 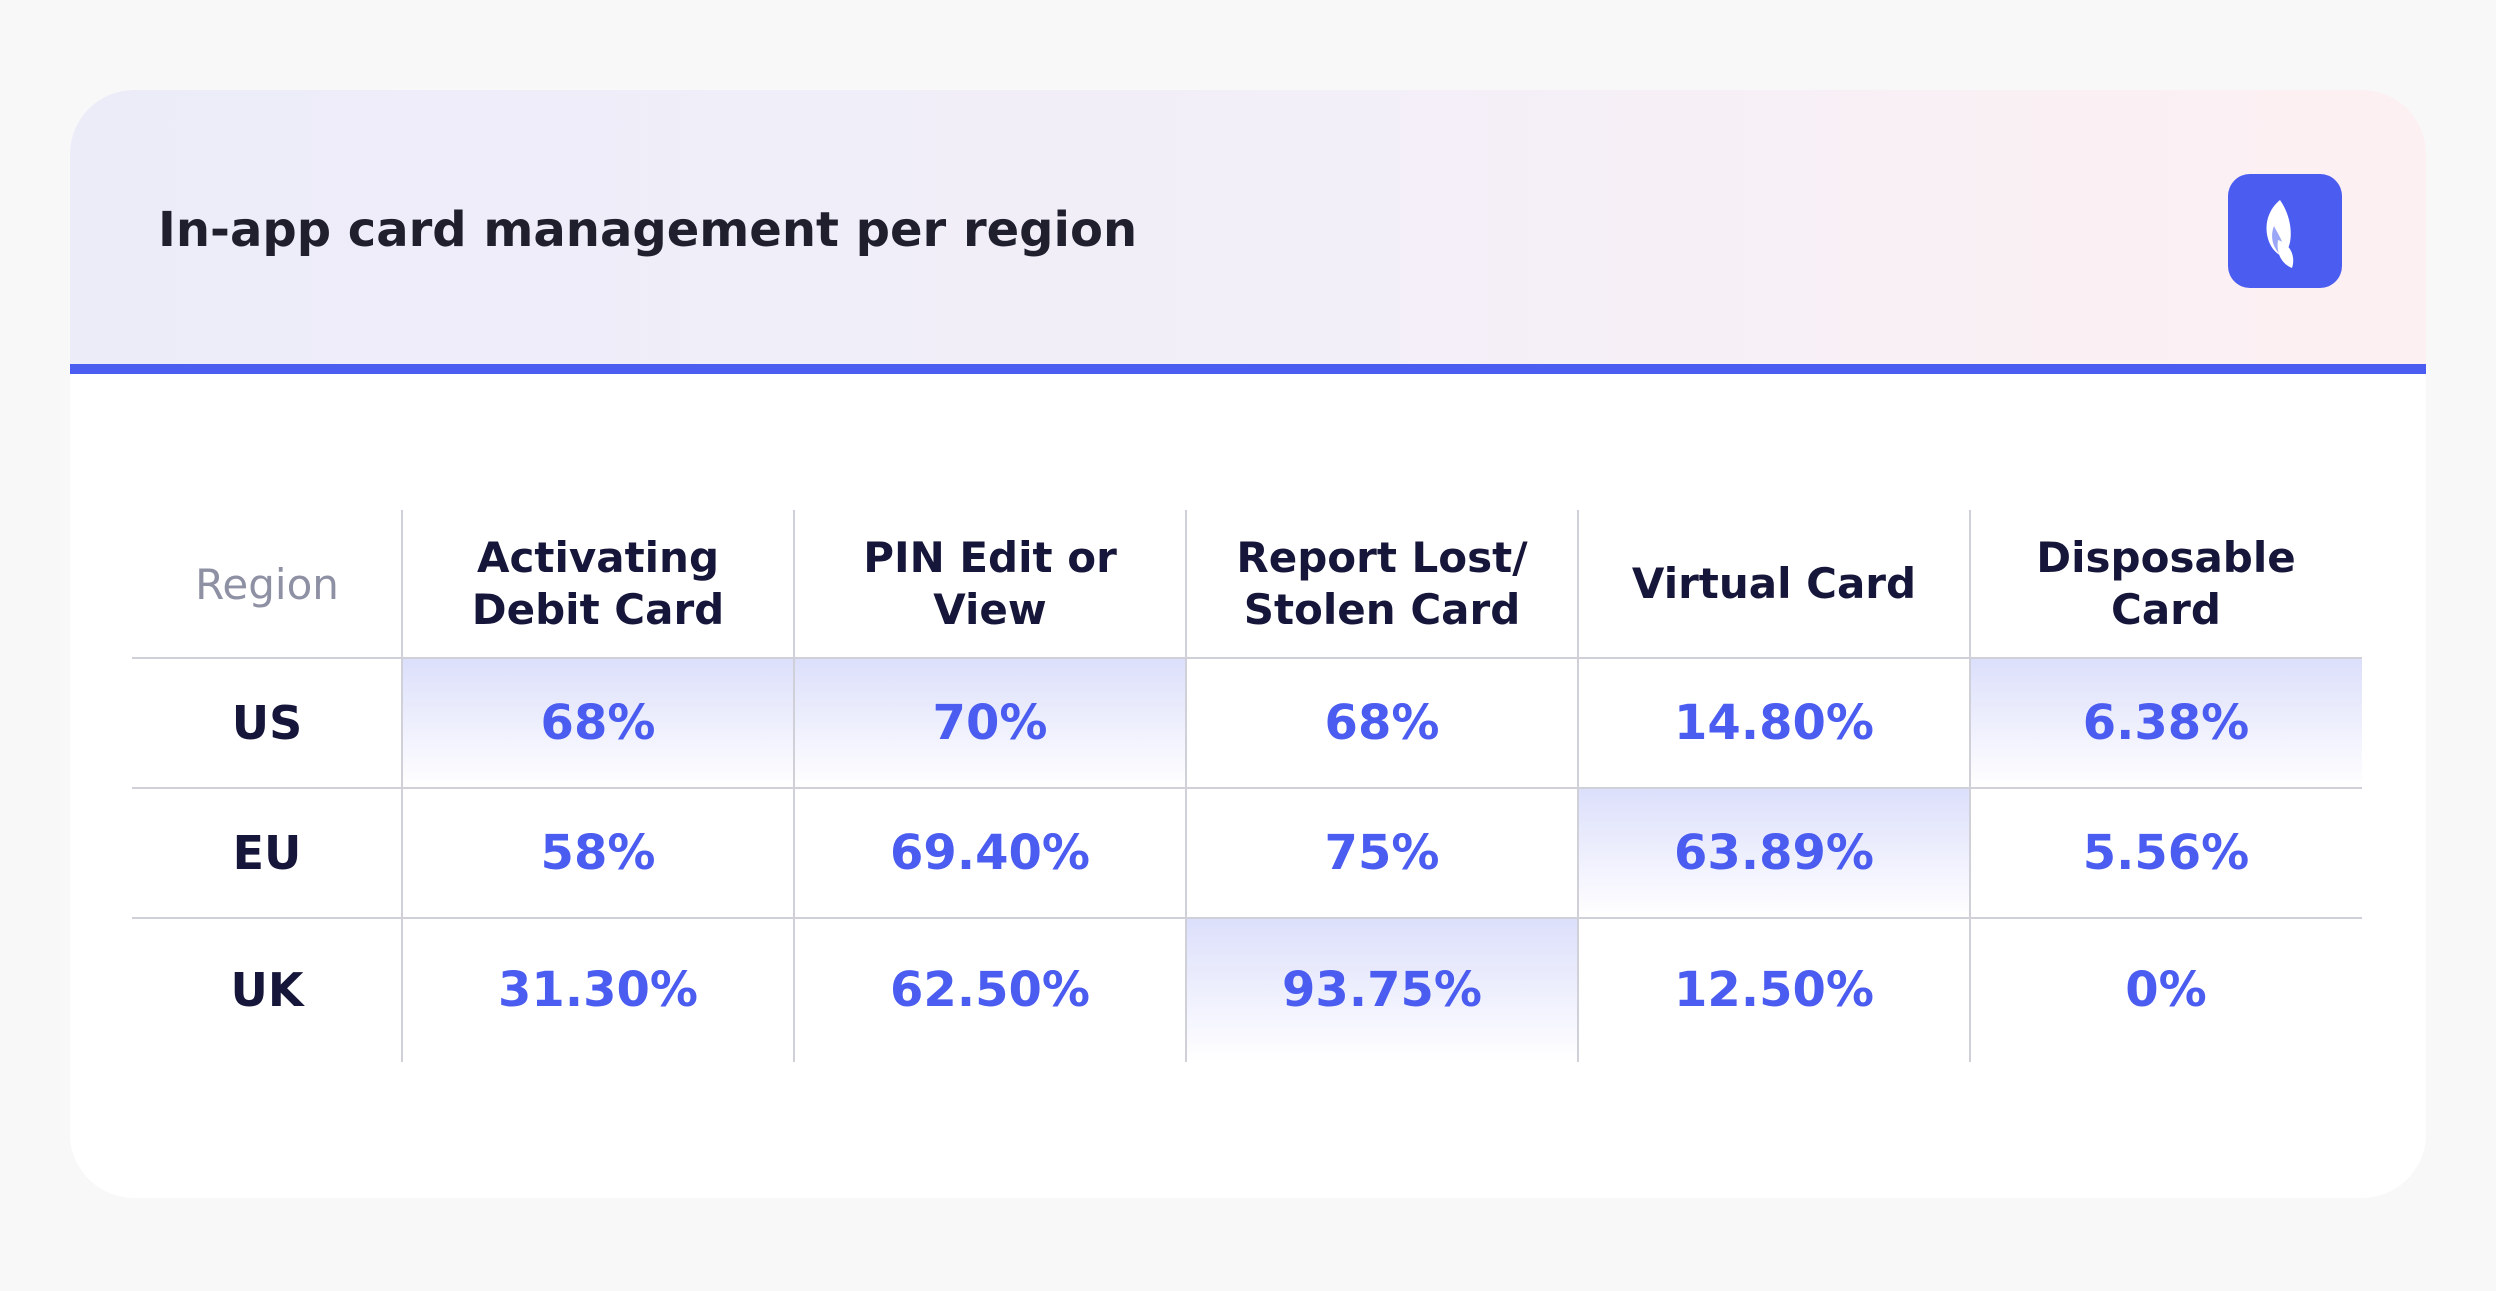 What do you see at coordinates (598, 853) in the screenshot?
I see `value-cell: 58%` at bounding box center [598, 853].